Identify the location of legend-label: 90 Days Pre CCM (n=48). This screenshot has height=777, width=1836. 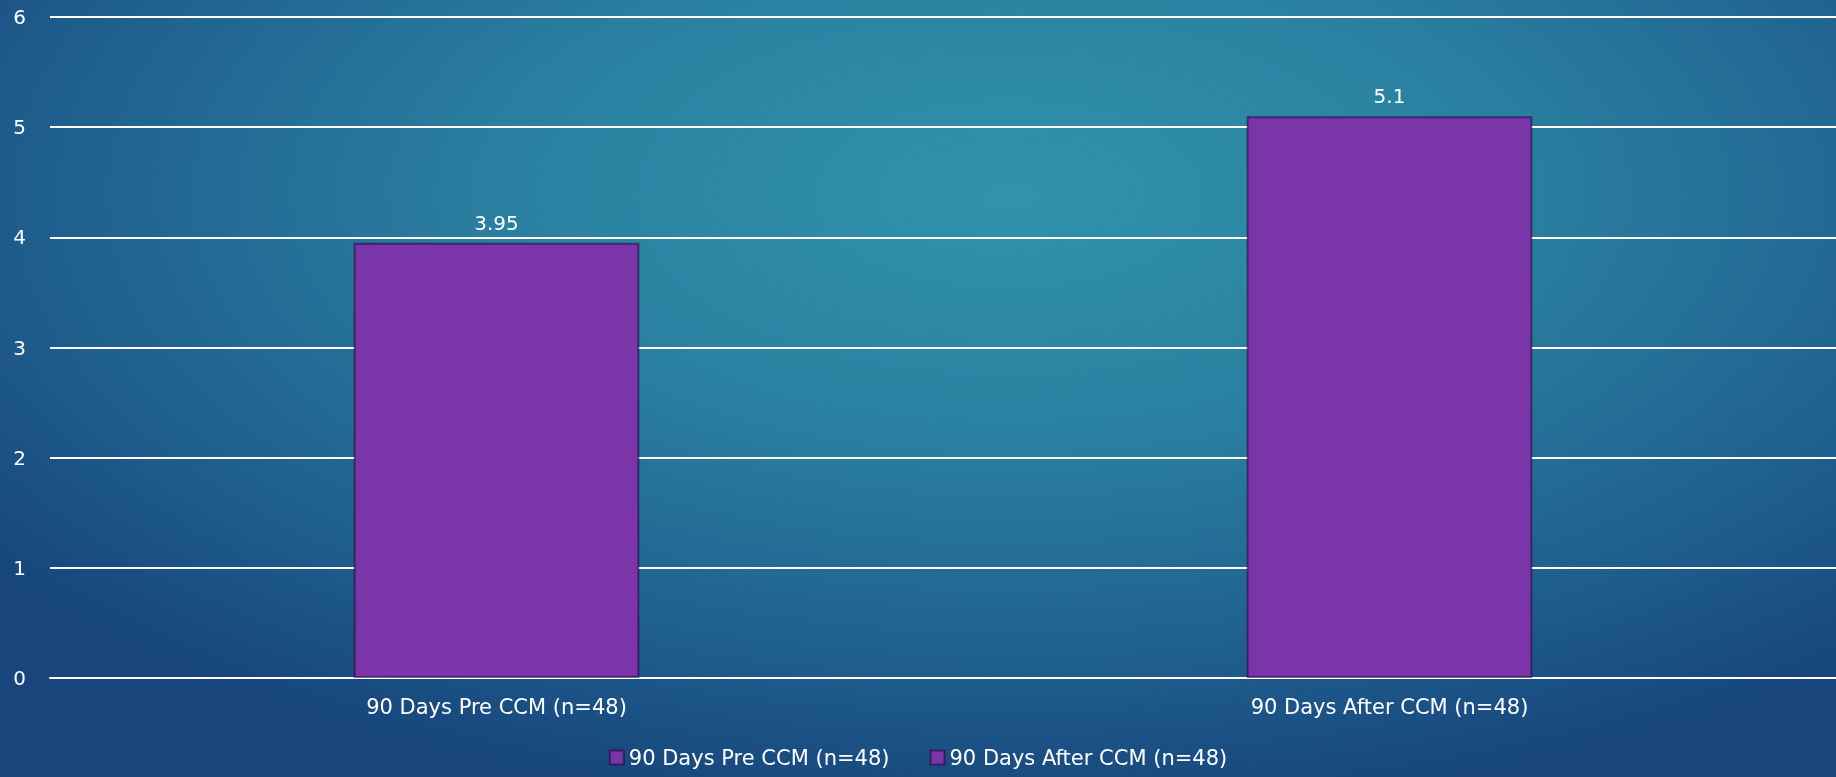
(759, 757).